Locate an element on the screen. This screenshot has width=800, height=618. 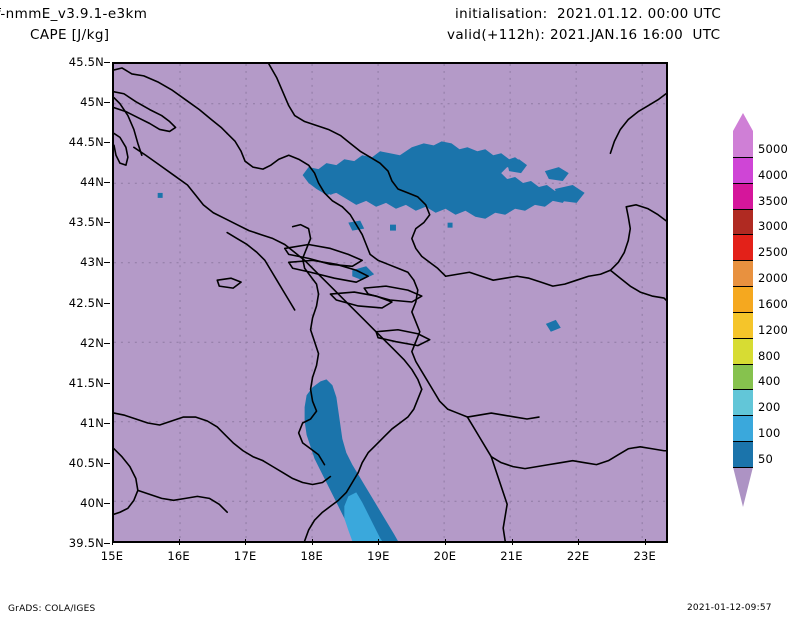
colorbar-tick-label: 2500 is located at coordinates (773, 252).